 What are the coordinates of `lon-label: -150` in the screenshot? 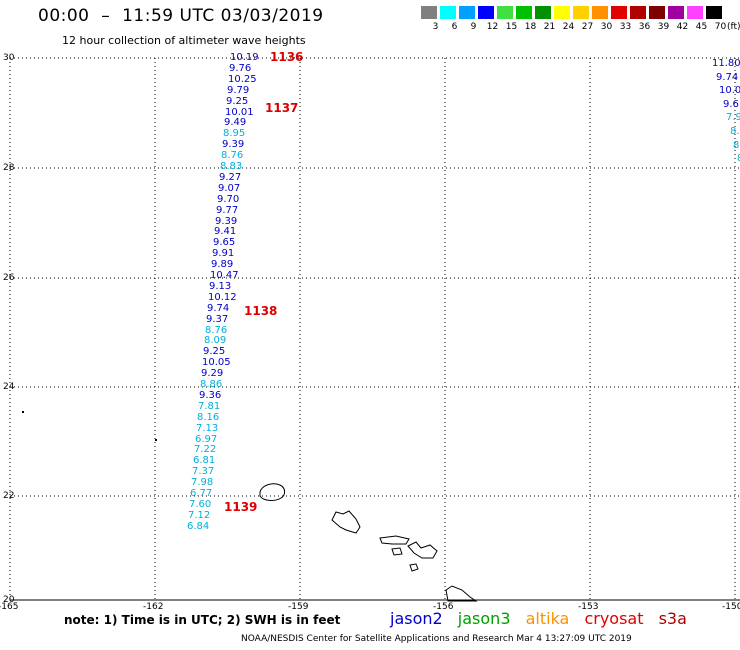 It's located at (731, 607).